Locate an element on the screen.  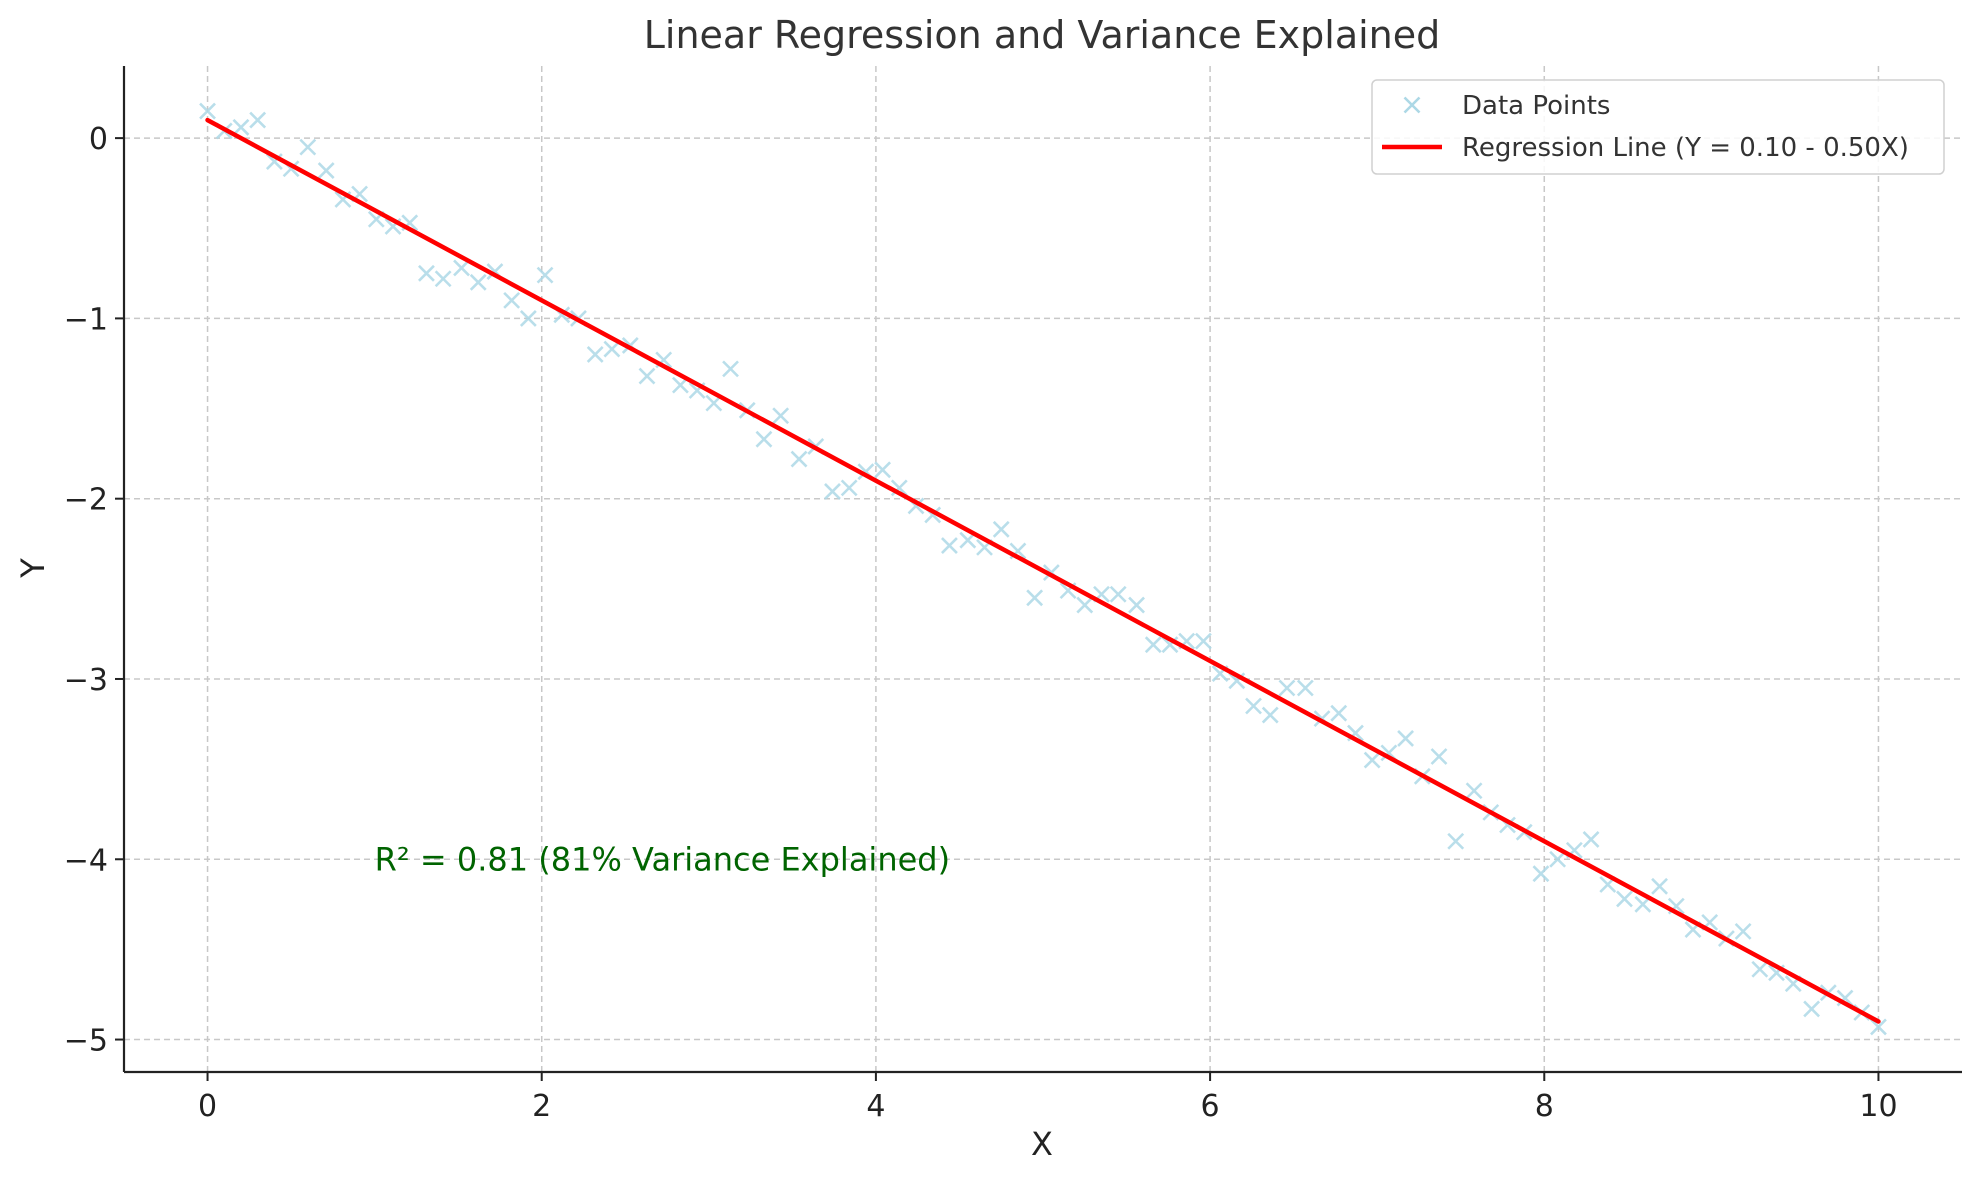
x-tick-label: 4 is located at coordinates (875, 1106).